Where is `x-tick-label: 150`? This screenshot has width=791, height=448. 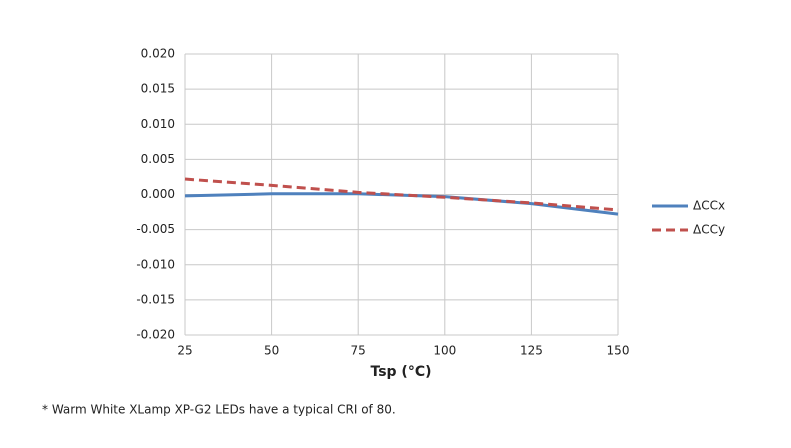 x-tick-label: 150 is located at coordinates (618, 351).